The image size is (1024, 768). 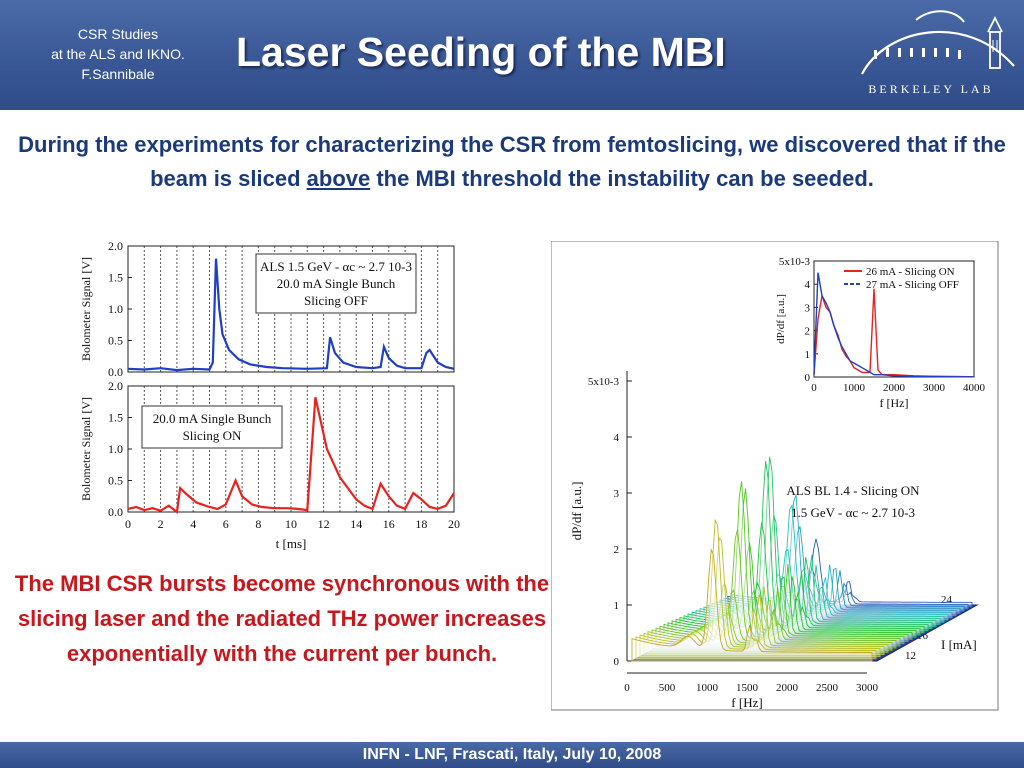 I want to click on annotation-text: Slicing ON, so click(x=212, y=435).